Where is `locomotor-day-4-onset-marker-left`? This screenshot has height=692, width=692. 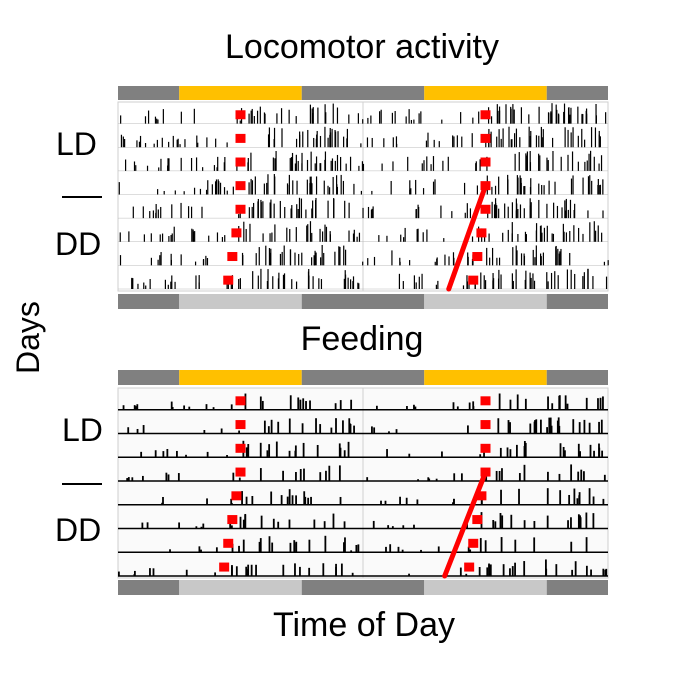
locomotor-day-4-onset-marker-left is located at coordinates (240, 186).